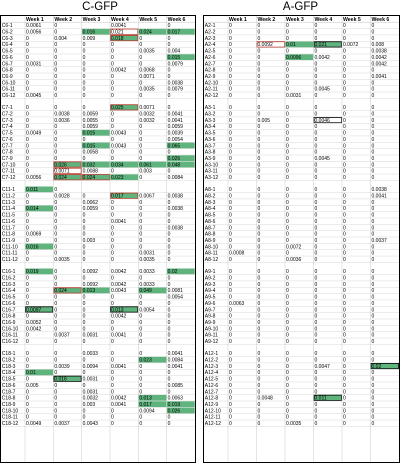  What do you see at coordinates (91, 172) in the screenshot?
I see `table-cell: 0.0088` at bounding box center [91, 172].